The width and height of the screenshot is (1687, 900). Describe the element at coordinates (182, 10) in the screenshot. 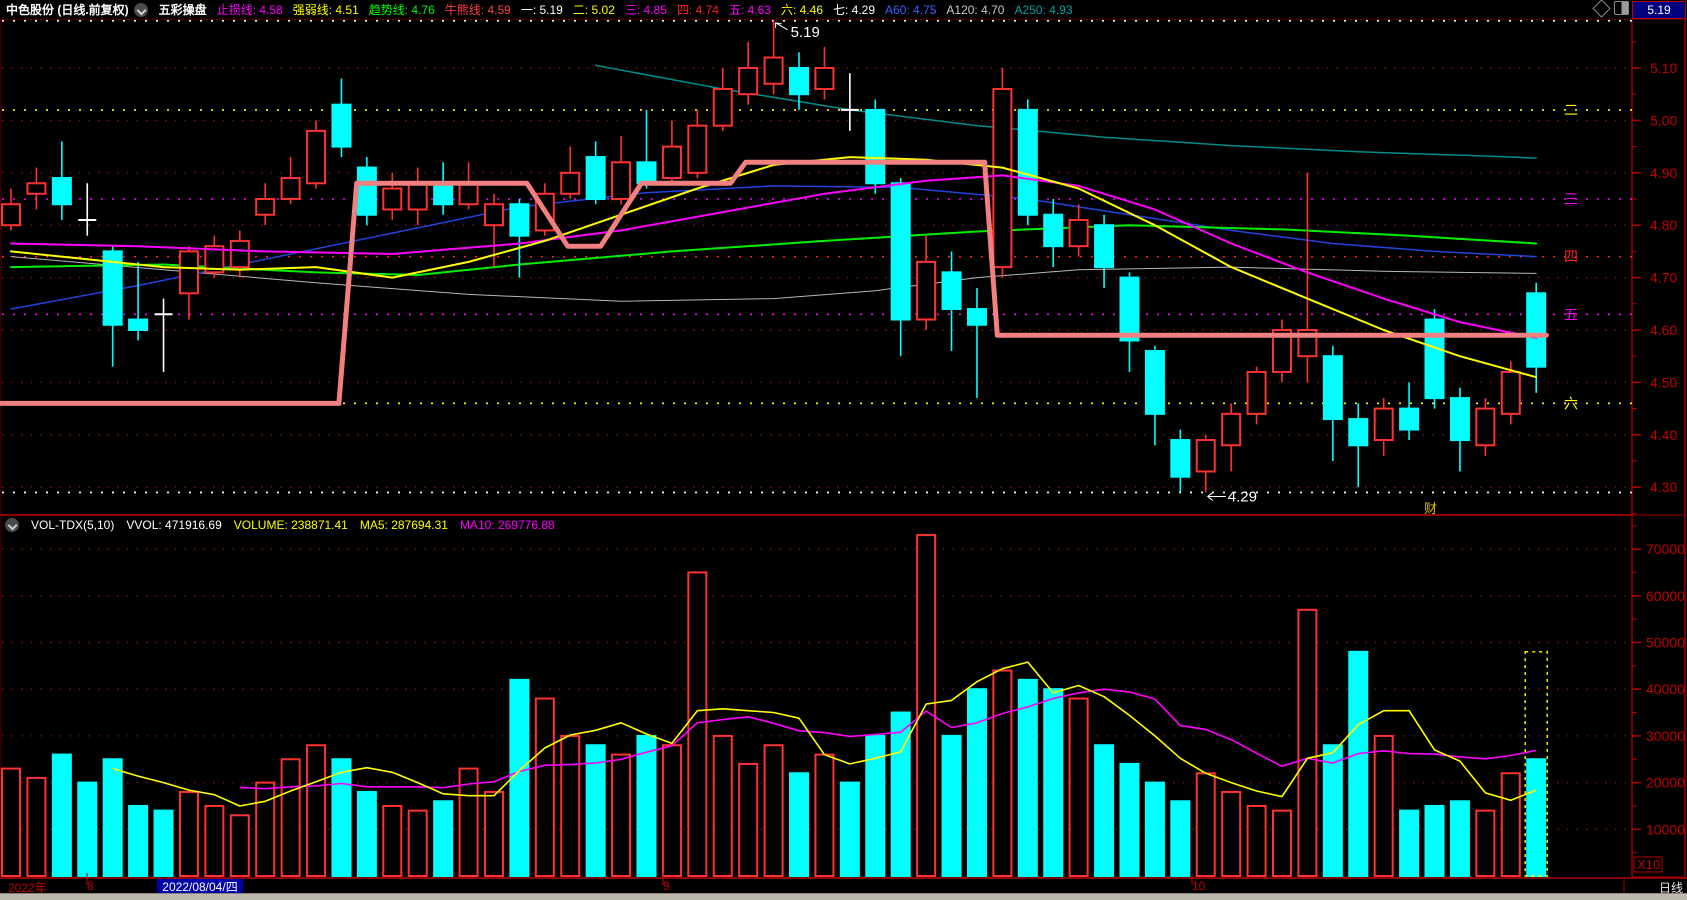

I see `strategy-label: 五彩操盘` at that location.